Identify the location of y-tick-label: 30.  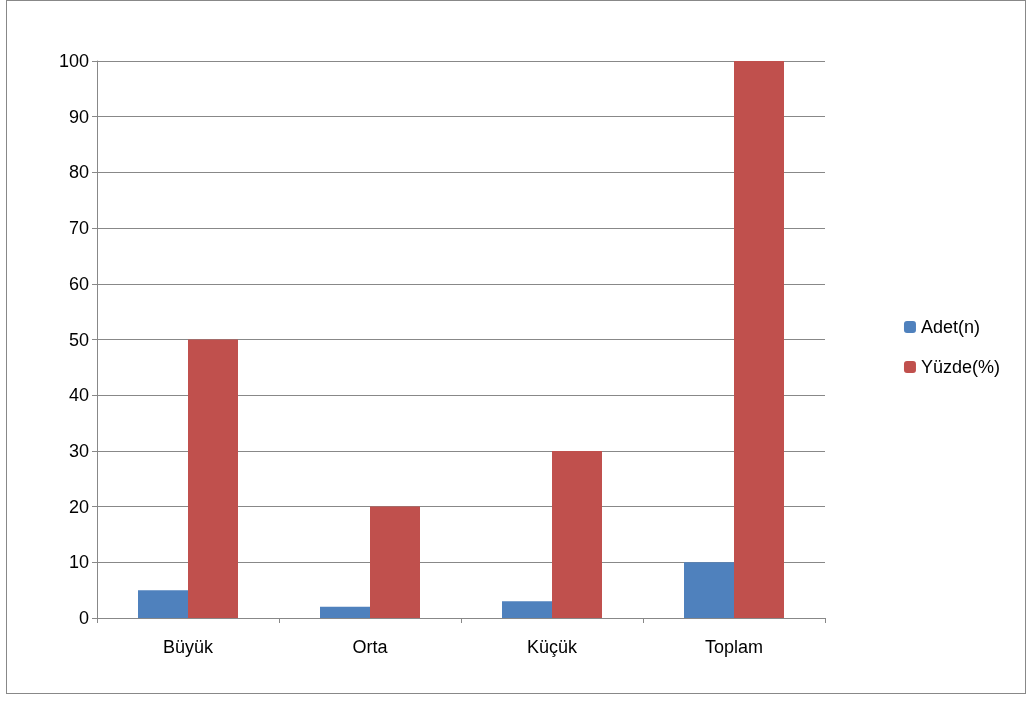
(78, 450).